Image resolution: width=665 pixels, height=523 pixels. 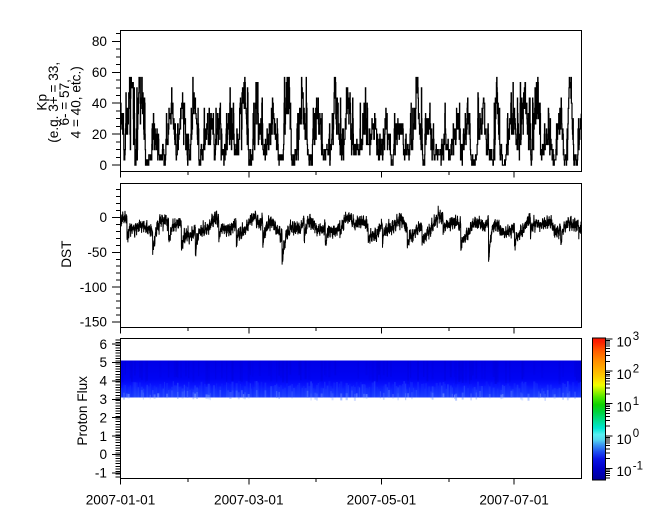 What do you see at coordinates (64, 102) in the screenshot?
I see `svg-text: 6- = 57,` at bounding box center [64, 102].